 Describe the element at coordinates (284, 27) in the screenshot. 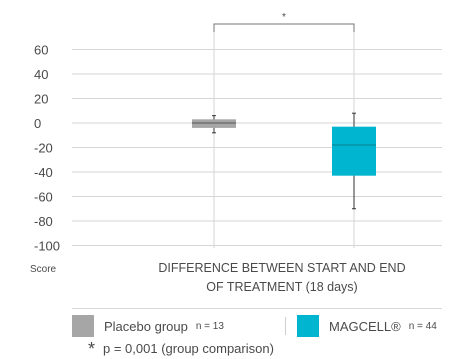

I see `bracket-line` at that location.